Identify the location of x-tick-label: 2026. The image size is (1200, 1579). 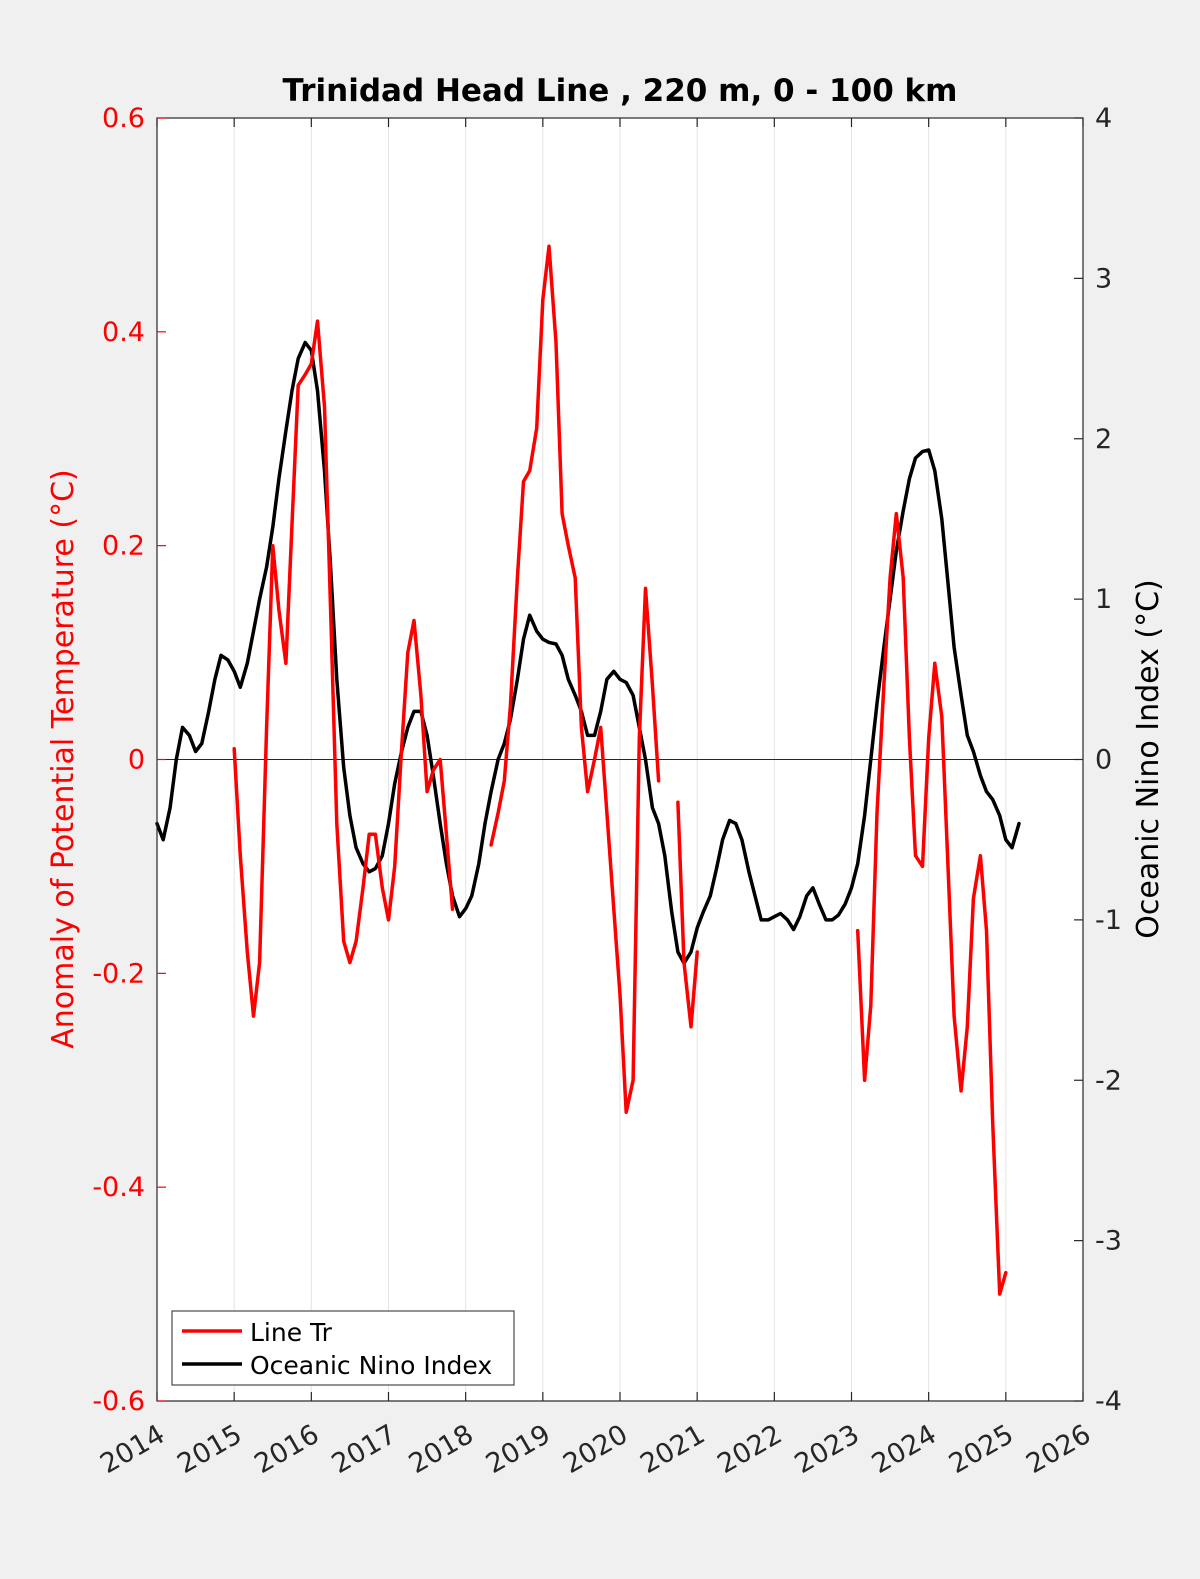
(1058, 1449).